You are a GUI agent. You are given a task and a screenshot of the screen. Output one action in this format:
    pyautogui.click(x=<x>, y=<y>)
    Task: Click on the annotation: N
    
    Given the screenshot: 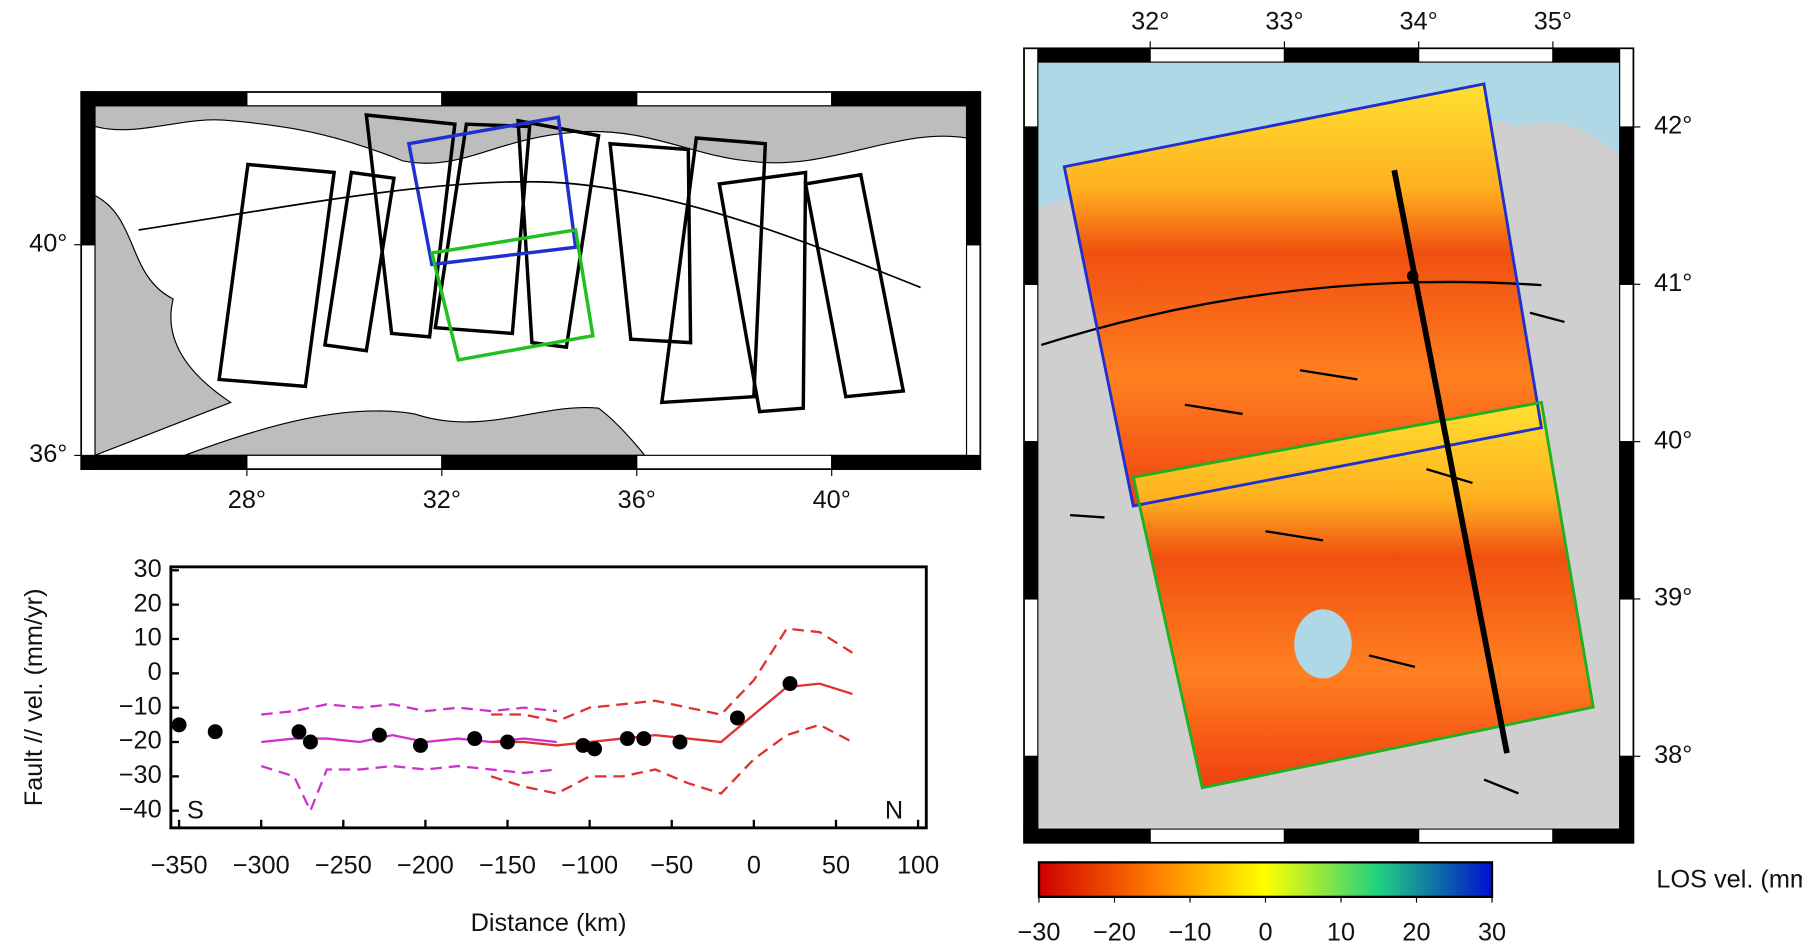 What is the action you would take?
    pyautogui.click(x=894, y=810)
    